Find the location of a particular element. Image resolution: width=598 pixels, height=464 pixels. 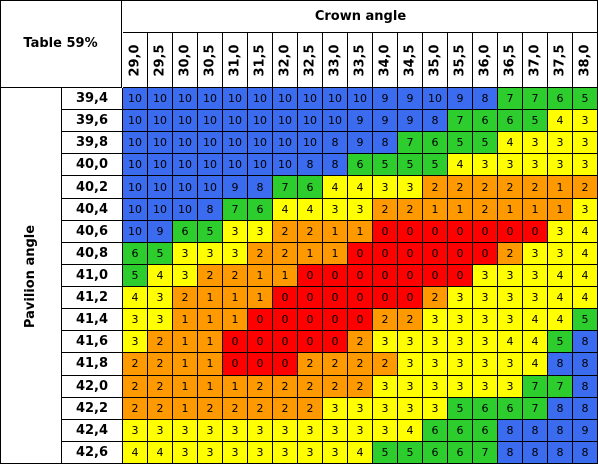

crown-angle-column-label: 35,0 is located at coordinates (435, 60).